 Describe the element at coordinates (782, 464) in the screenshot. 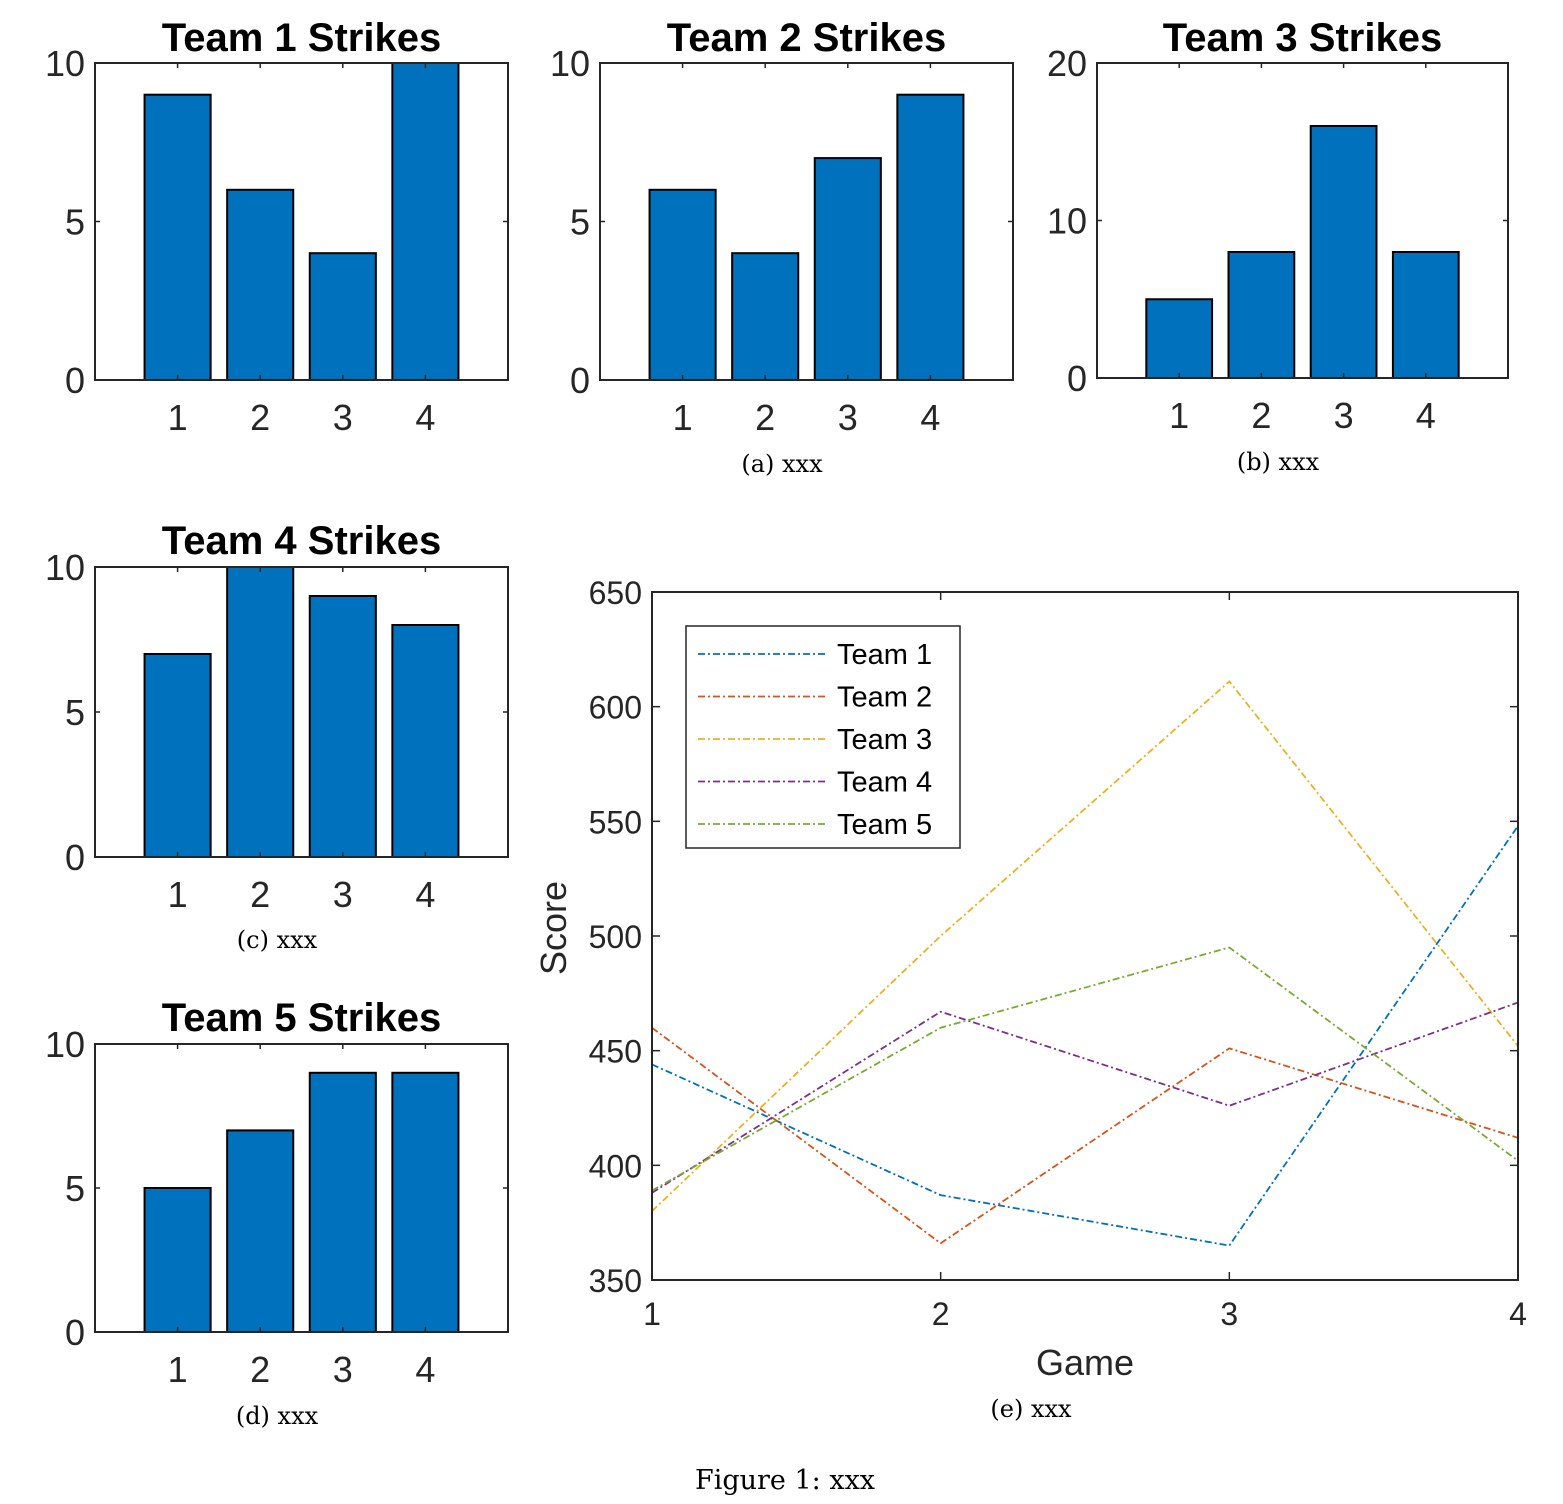

I see `subfigure-caption: (a) xxx` at that location.